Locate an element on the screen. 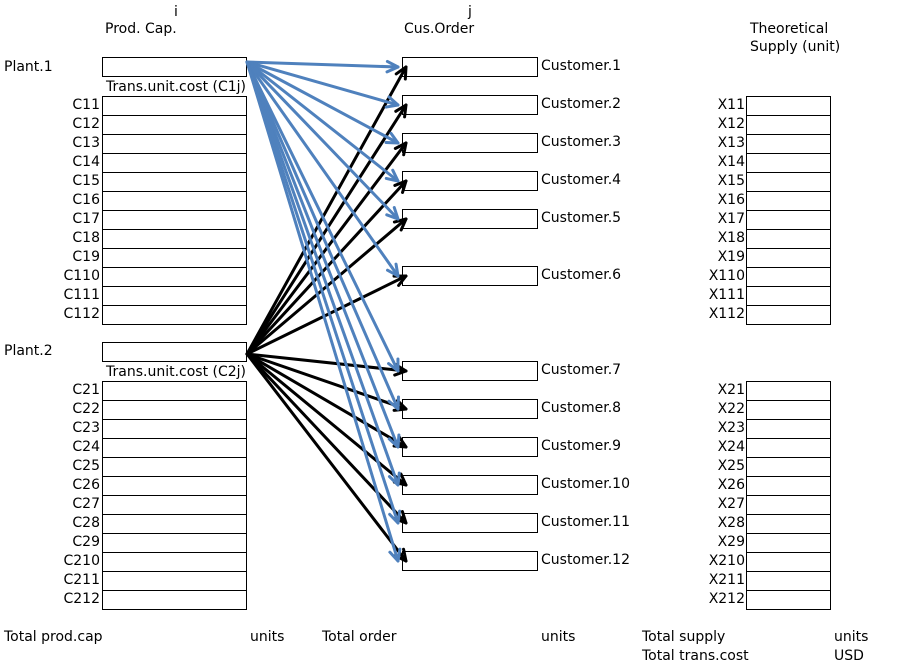 The image size is (917, 666). customer-label: Customer.9 is located at coordinates (581, 446).